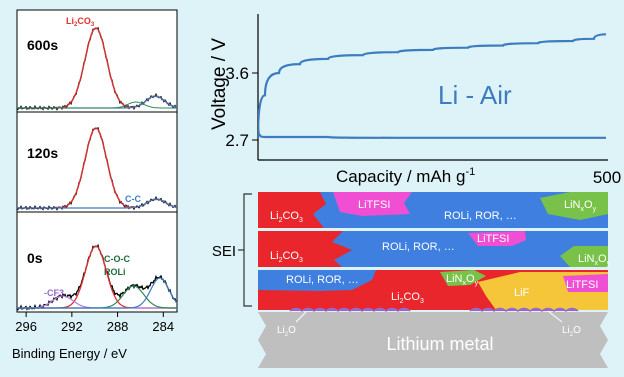 The image size is (624, 377). What do you see at coordinates (350, 309) in the screenshot?
I see `li2o-interface-left` at bounding box center [350, 309].